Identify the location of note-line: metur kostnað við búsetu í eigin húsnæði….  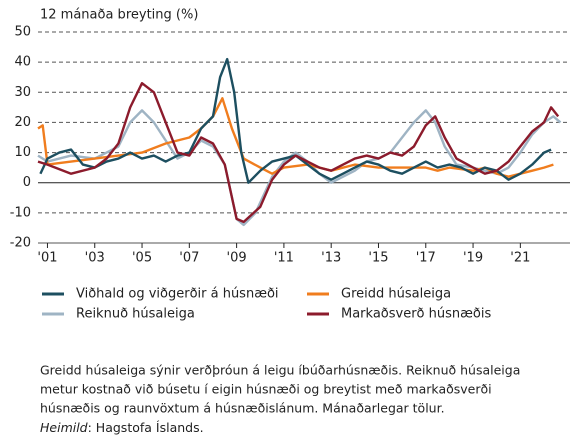
(266, 389).